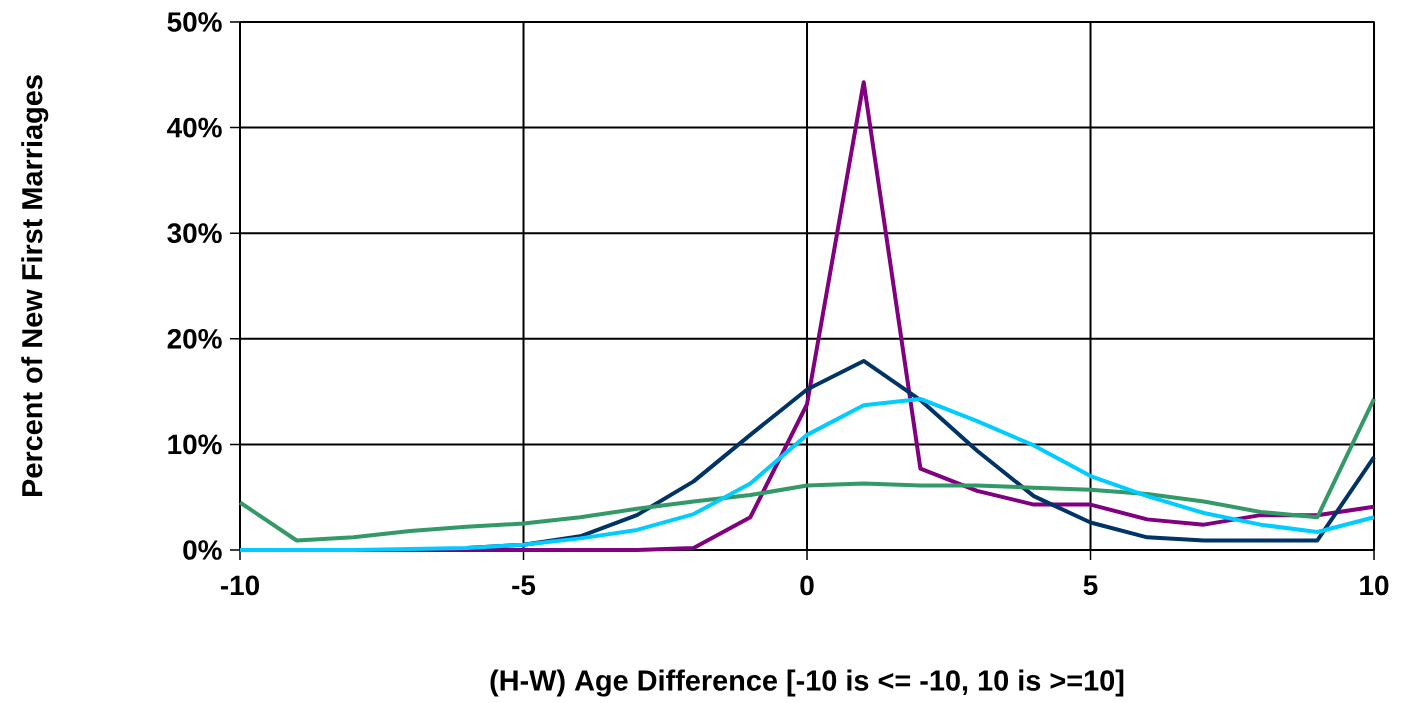  What do you see at coordinates (807, 683) in the screenshot?
I see `x-axis-title: (H-W) Age Difference [-10 is <= -10, 10 is >=10]` at bounding box center [807, 683].